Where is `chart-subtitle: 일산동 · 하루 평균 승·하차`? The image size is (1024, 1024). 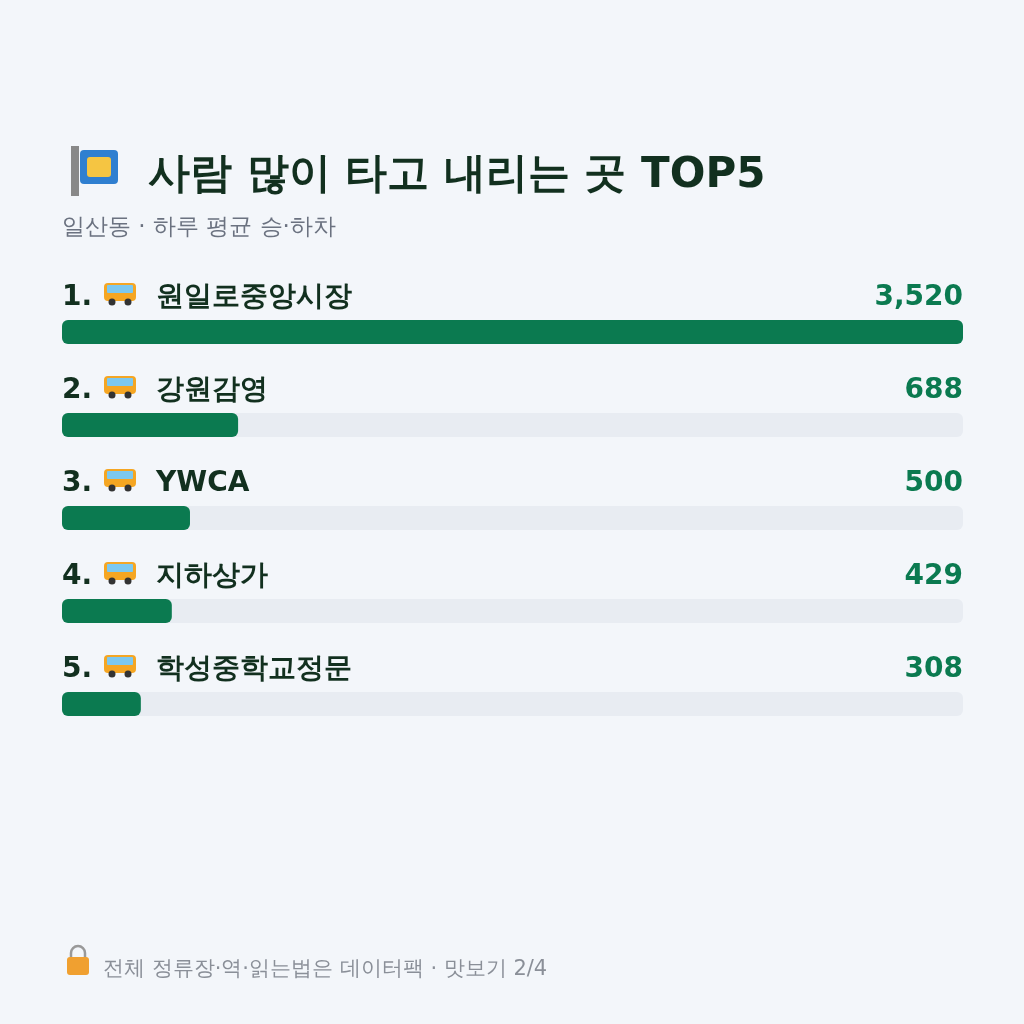 chart-subtitle: 일산동 · 하루 평균 승·하차 is located at coordinates (199, 226).